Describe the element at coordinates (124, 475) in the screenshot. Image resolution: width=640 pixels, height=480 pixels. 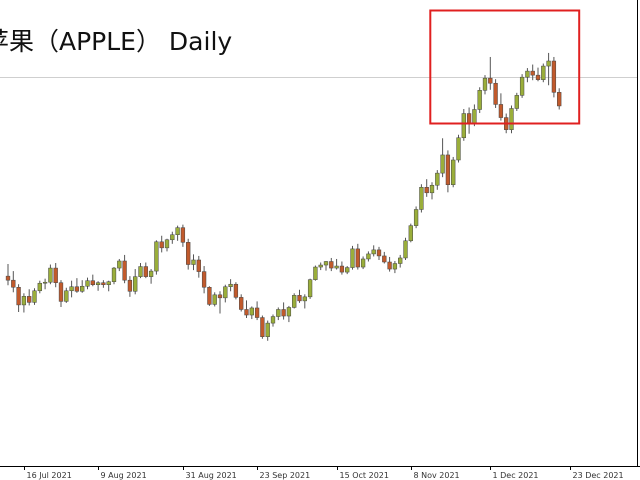
I see `x-tick-label: 9 Aug 2021` at that location.